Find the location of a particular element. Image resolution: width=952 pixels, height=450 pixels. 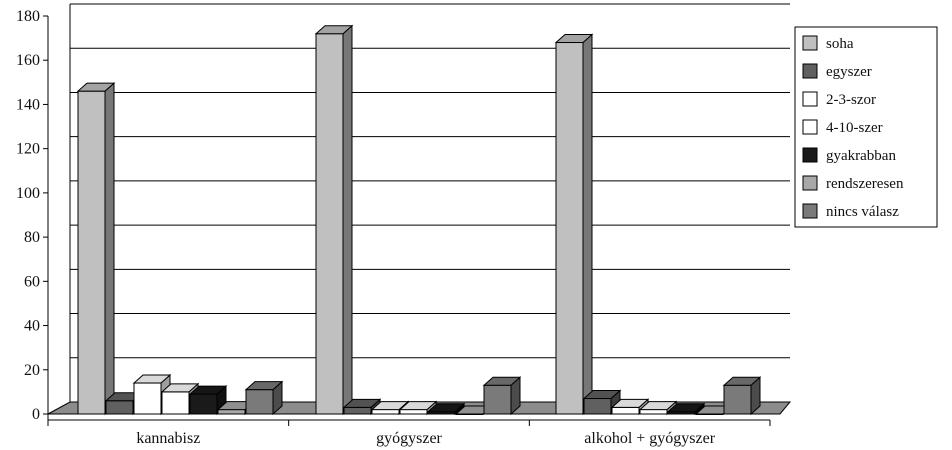

y-tick-label: 60 is located at coordinates (32, 281).